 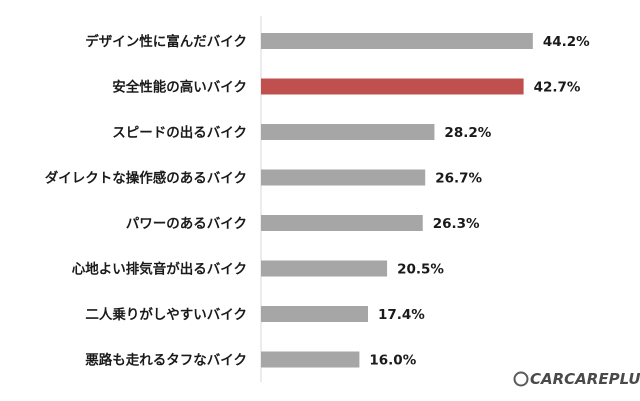 I want to click on value-label-2: 28.2%, so click(x=467, y=133).